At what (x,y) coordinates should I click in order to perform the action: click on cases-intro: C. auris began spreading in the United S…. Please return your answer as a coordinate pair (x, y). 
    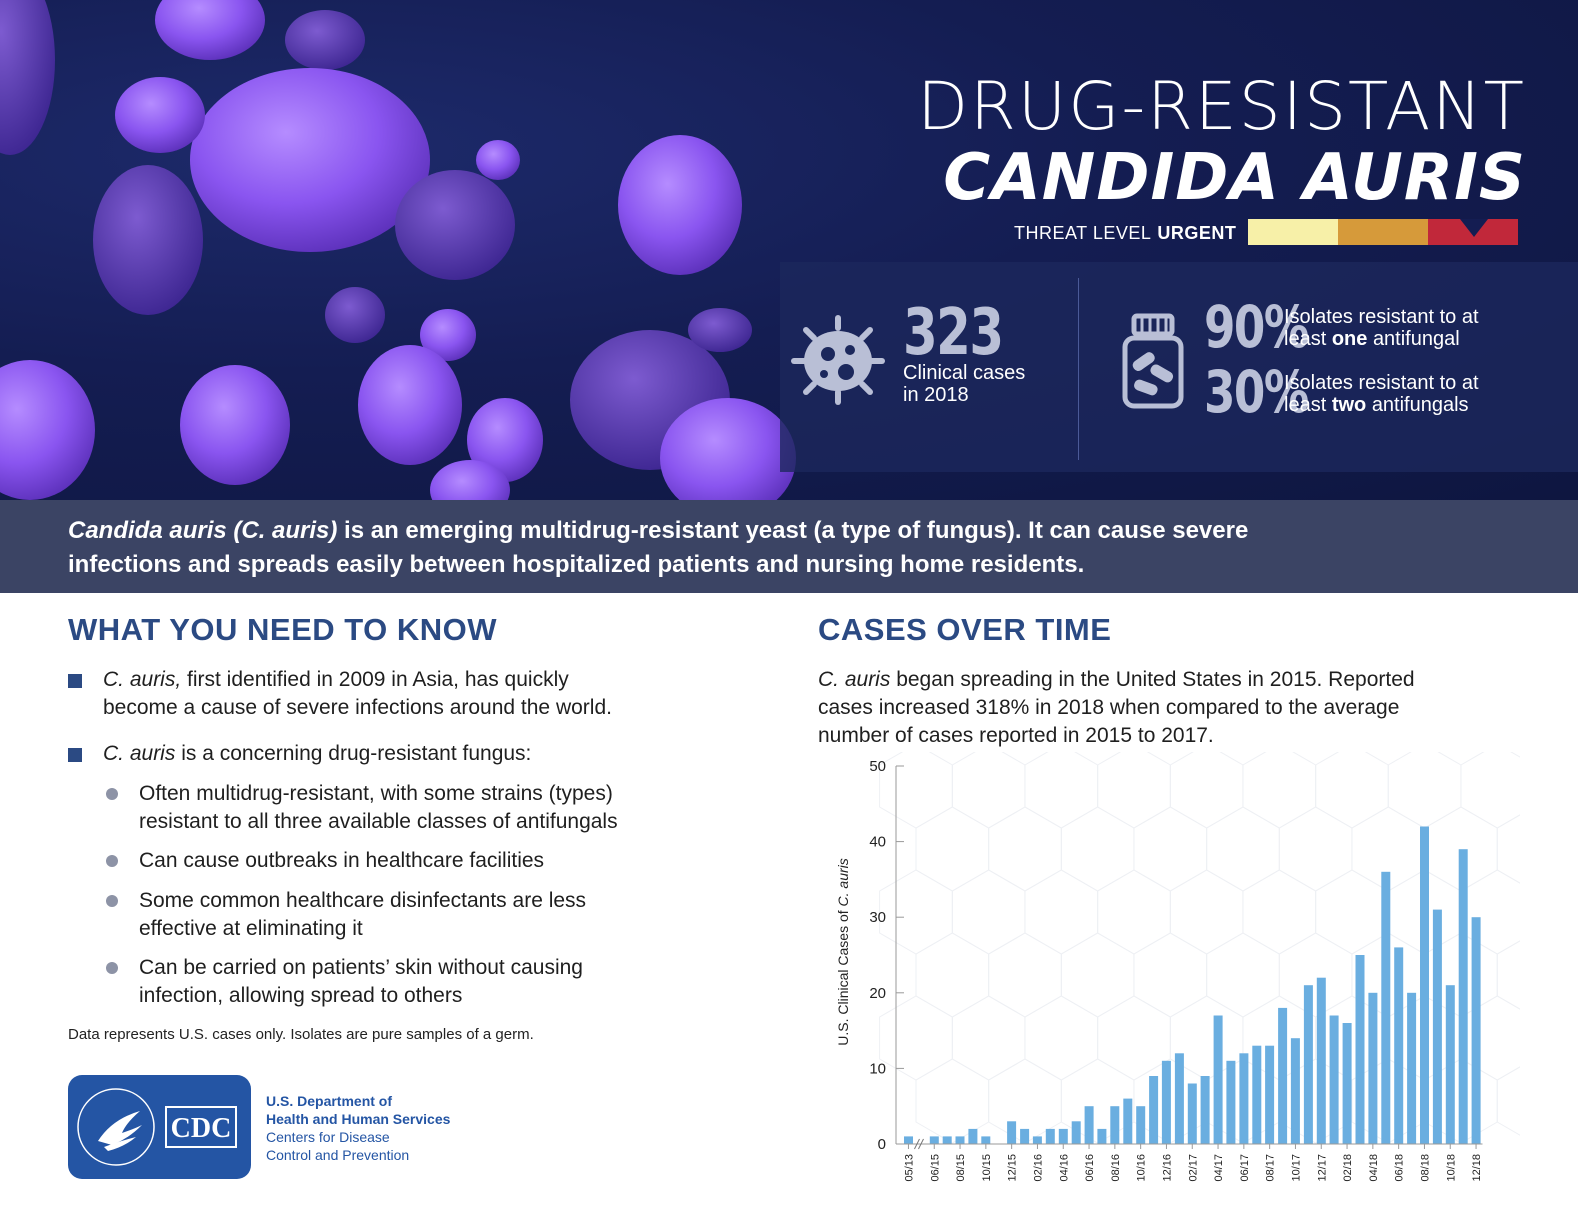
    Looking at the image, I should click on (1116, 707).